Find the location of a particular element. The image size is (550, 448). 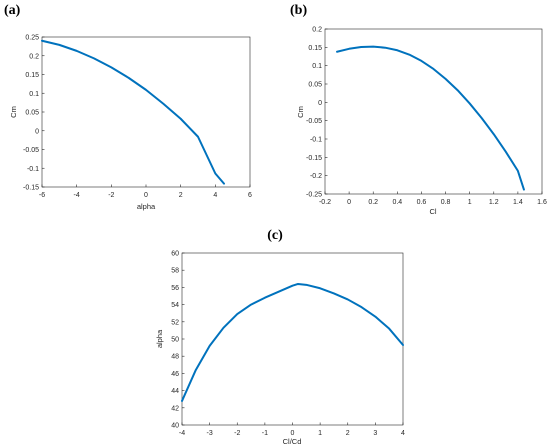

panel-b-x-tick-label: 1.6 is located at coordinates (542, 202).